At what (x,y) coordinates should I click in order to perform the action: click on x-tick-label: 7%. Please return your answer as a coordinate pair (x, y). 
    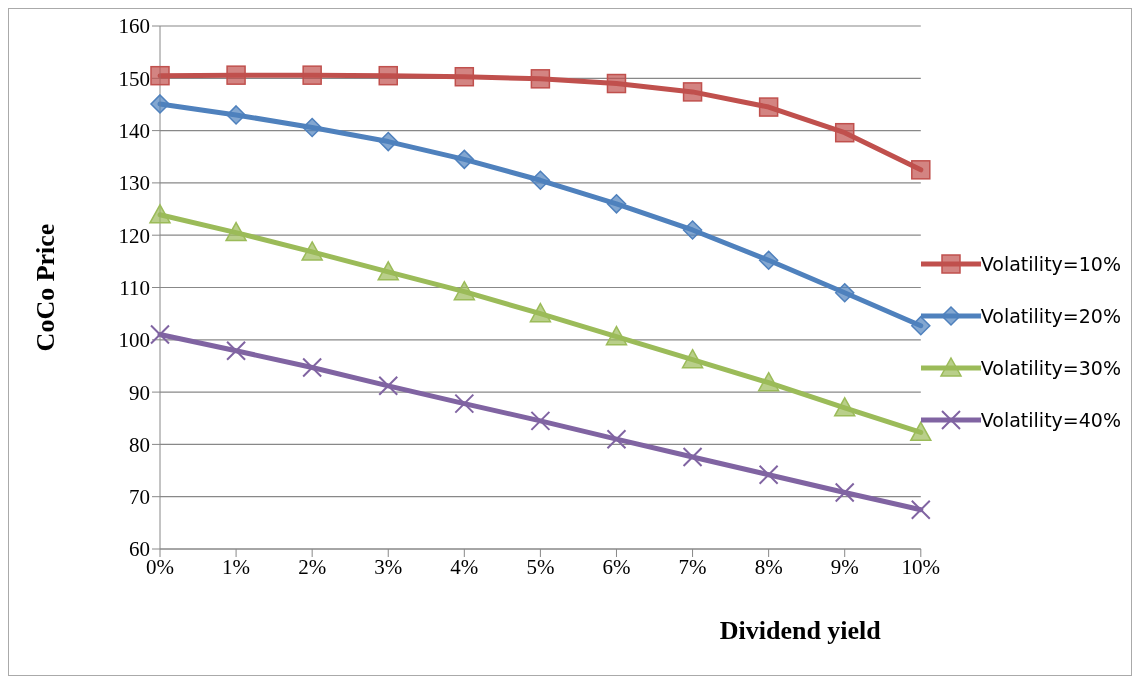
    Looking at the image, I should click on (692, 566).